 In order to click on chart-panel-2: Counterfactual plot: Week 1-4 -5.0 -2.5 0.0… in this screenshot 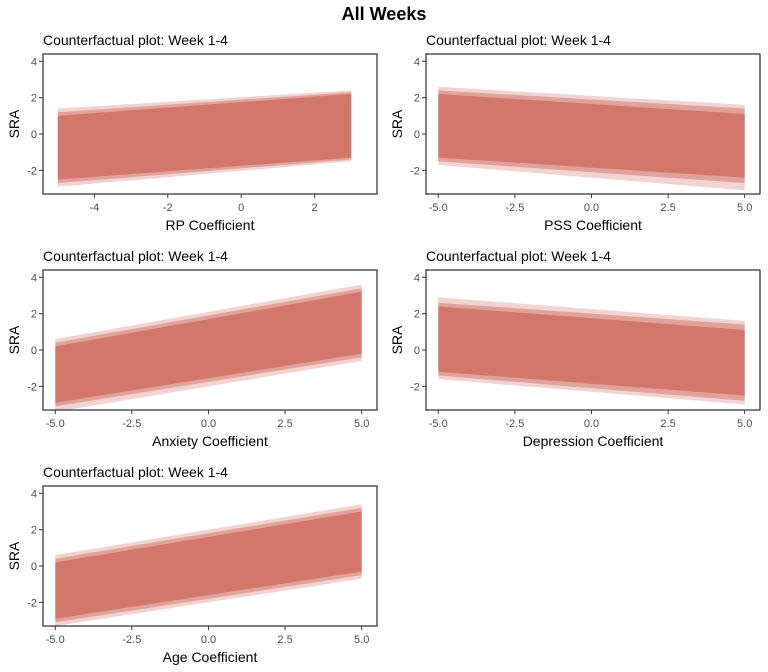, I will do `click(575, 132)`.